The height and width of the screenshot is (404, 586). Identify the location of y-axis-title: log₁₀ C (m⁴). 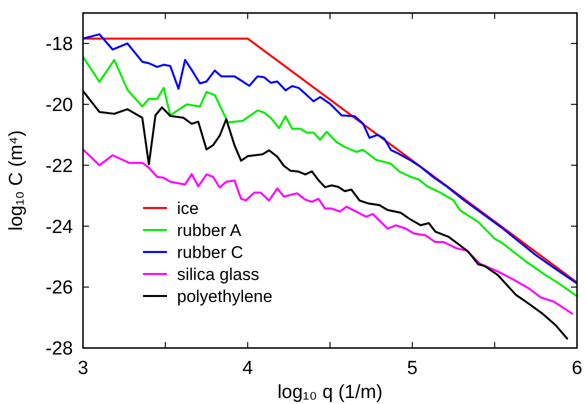
(16, 180).